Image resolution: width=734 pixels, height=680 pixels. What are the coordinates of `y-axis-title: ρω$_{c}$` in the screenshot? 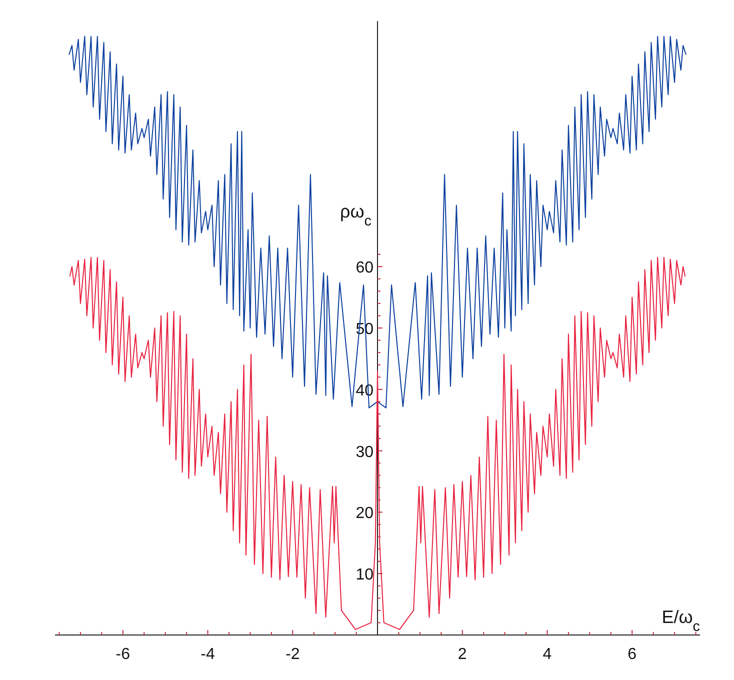 It's located at (356, 215).